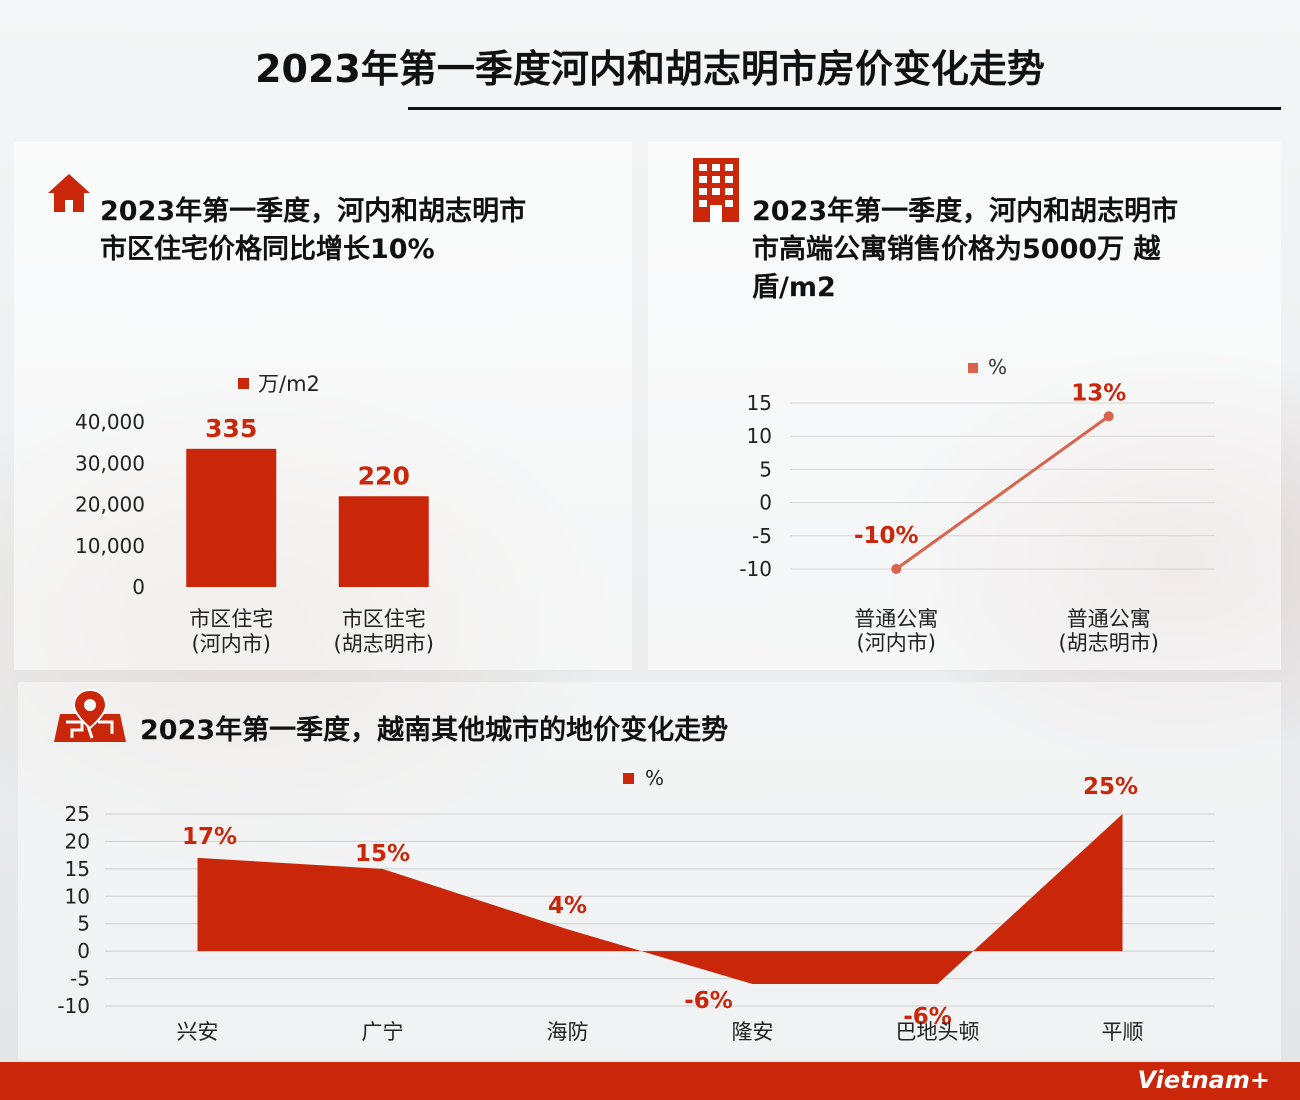  I want to click on section-1-heading-line-1: 2023年第一季度，河内和胡志明市, so click(313, 211).